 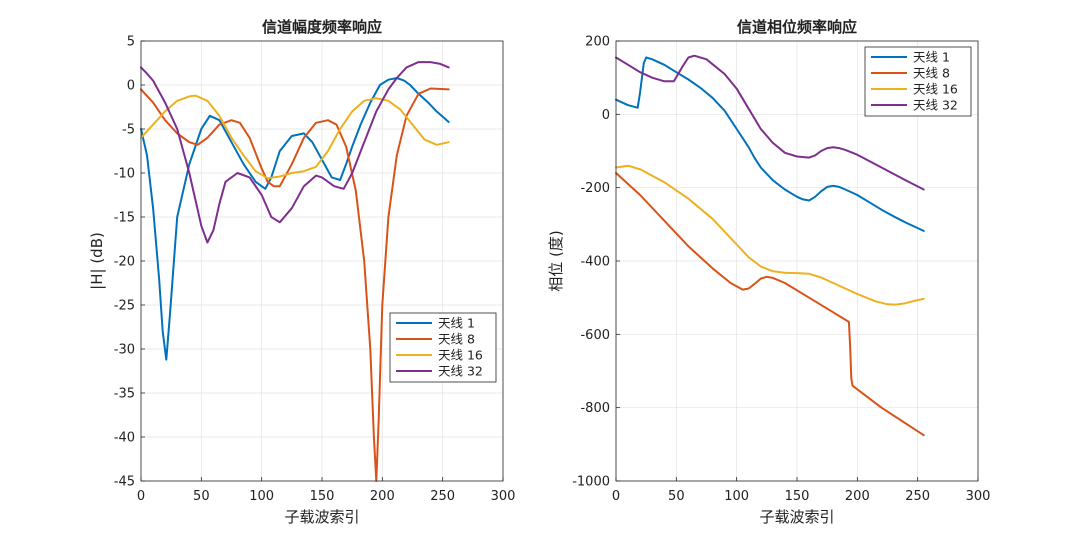 I want to click on magnitude-x-tick-label: 250, so click(x=442, y=496).